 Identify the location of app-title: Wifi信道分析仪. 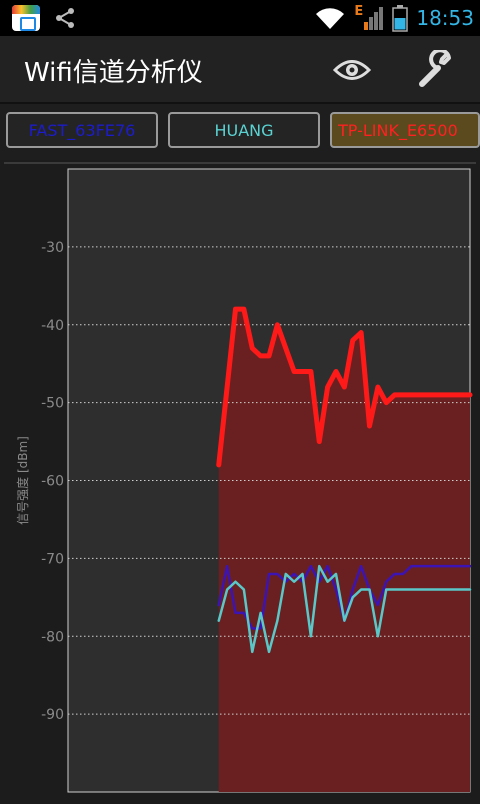
(113, 73).